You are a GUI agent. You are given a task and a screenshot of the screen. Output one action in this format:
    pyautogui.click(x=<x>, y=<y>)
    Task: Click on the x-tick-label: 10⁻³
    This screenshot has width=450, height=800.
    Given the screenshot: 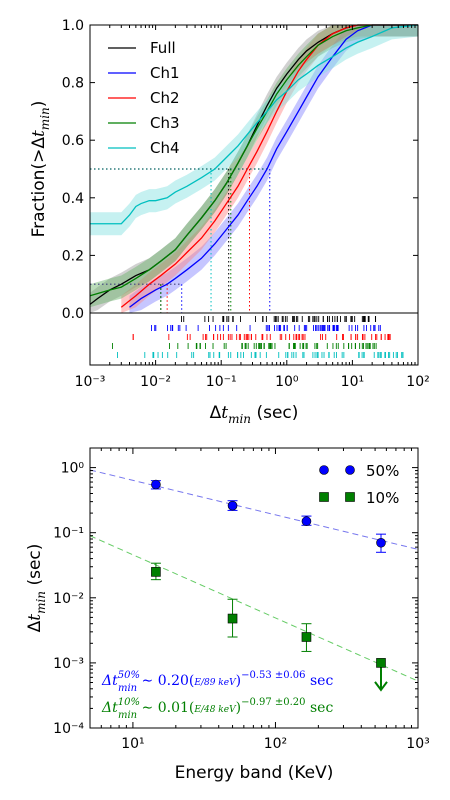 What is the action you would take?
    pyautogui.click(x=90, y=382)
    